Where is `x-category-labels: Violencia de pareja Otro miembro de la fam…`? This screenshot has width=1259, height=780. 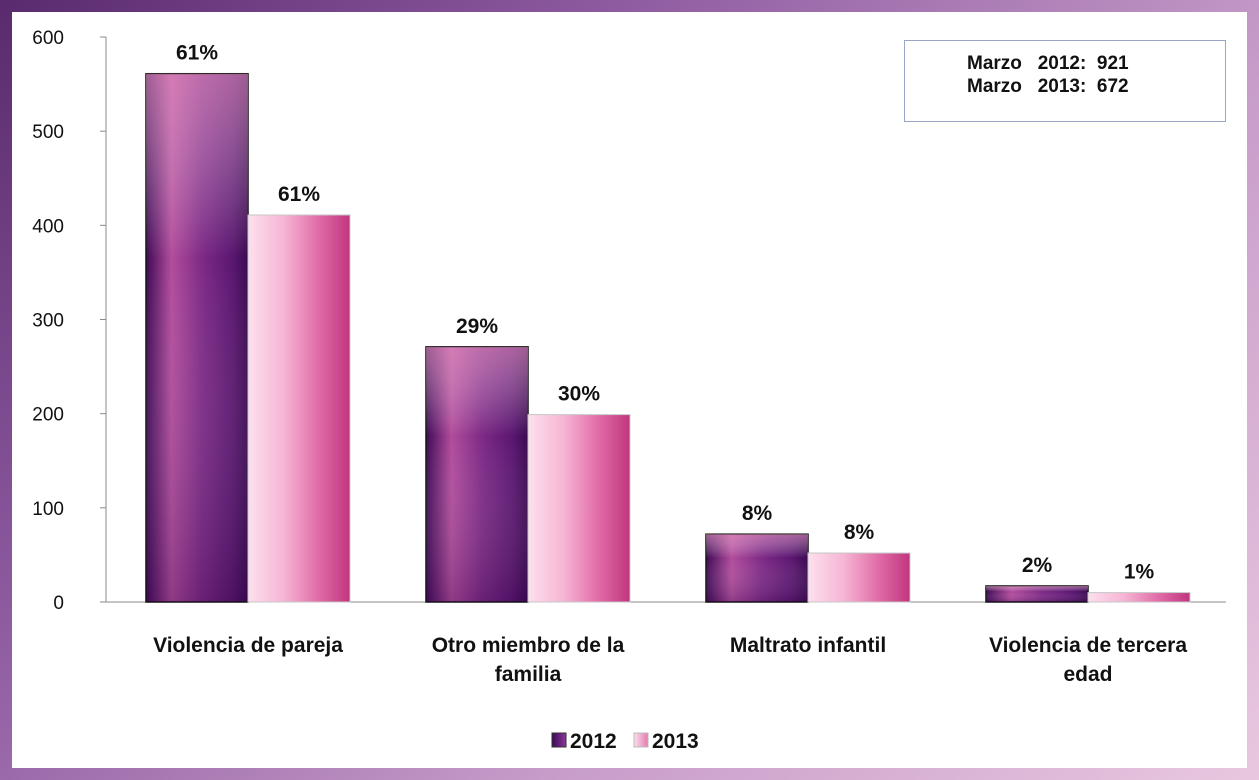
x-category-labels: Violencia de pareja Otro miembro de la fam… is located at coordinates (670, 660).